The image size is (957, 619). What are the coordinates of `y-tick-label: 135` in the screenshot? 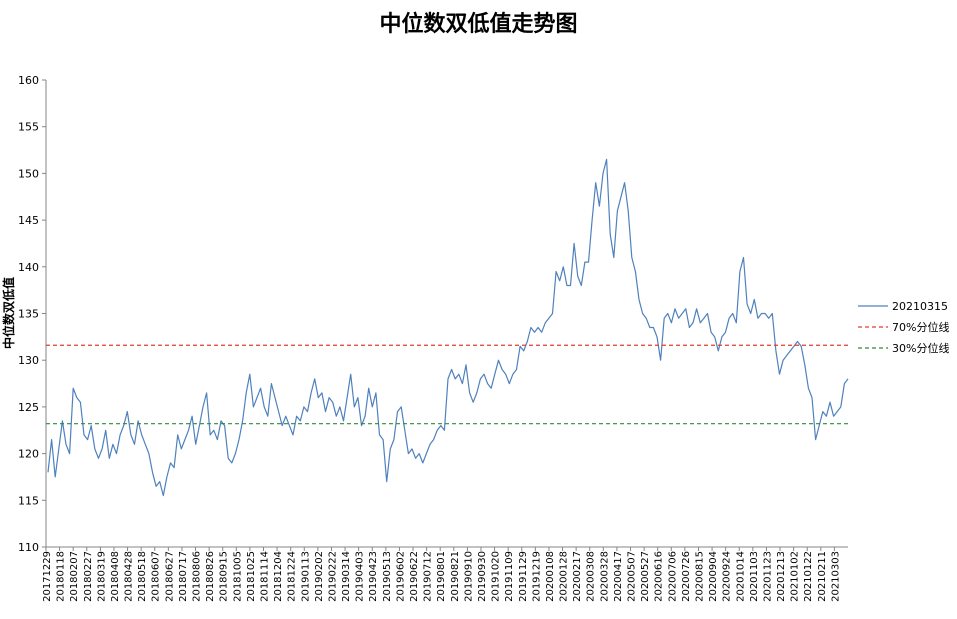 It's located at (28, 314).